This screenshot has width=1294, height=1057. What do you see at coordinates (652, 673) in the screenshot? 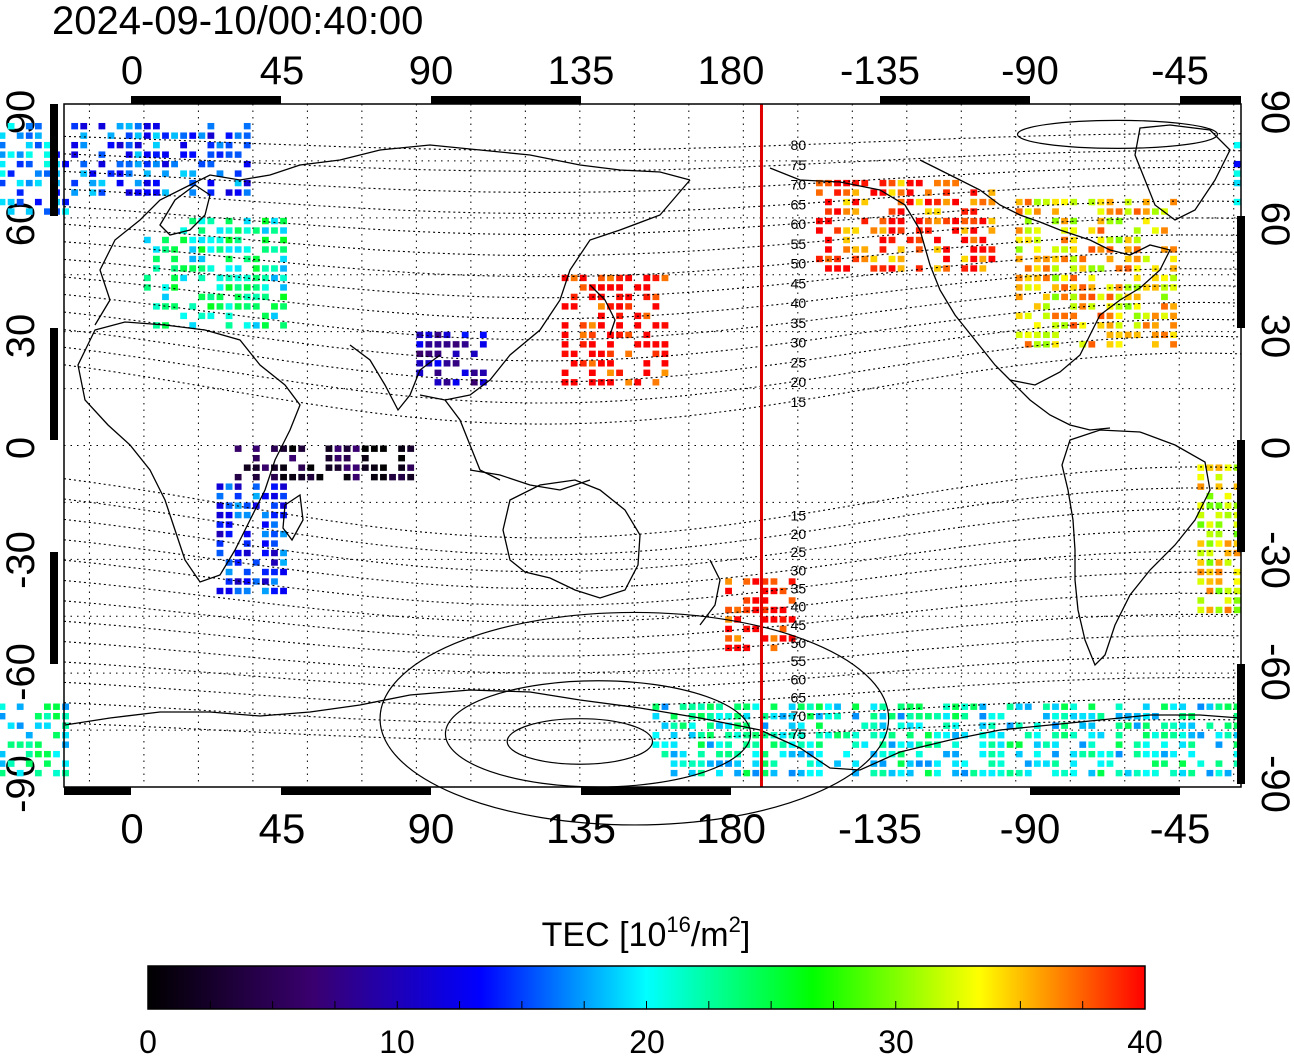
I see `mlat-contour` at bounding box center [652, 673].